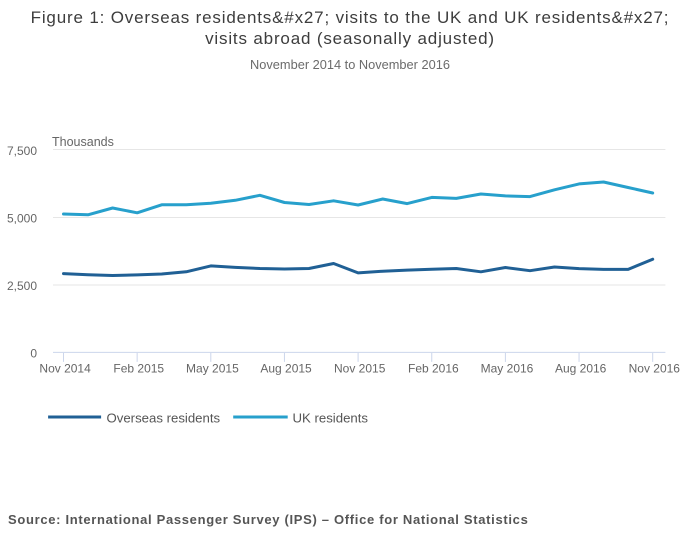  Describe the element at coordinates (138, 369) in the screenshot. I see `svg-text: Feb 2015` at that location.